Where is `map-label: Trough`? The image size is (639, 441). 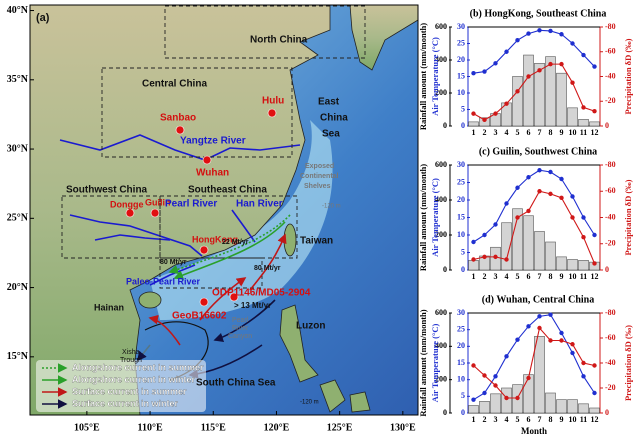
map-label: Trough is located at coordinates (131, 360).